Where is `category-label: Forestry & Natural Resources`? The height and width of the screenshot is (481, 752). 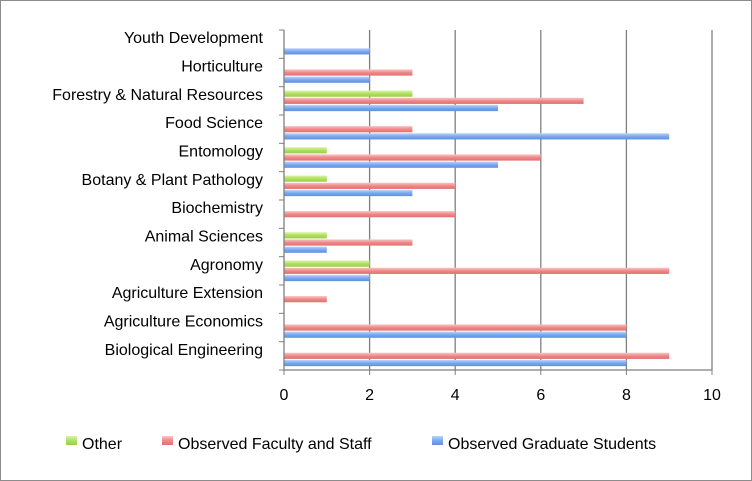
category-label: Forestry & Natural Resources is located at coordinates (157, 95).